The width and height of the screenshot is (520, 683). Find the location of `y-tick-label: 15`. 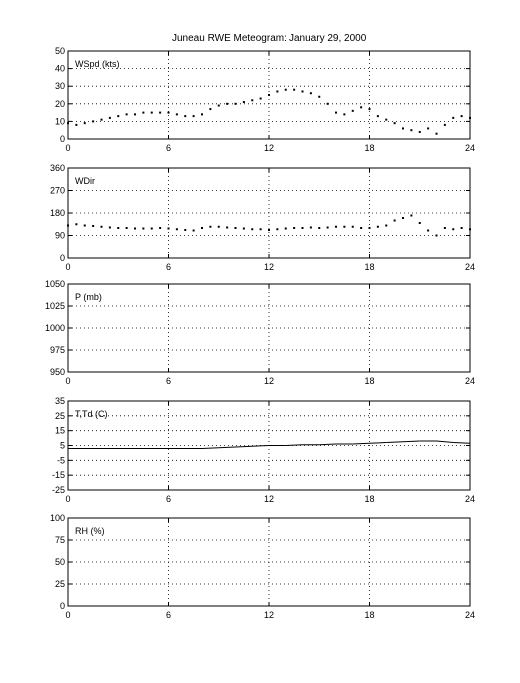

y-tick-label: 15 is located at coordinates (60, 431).